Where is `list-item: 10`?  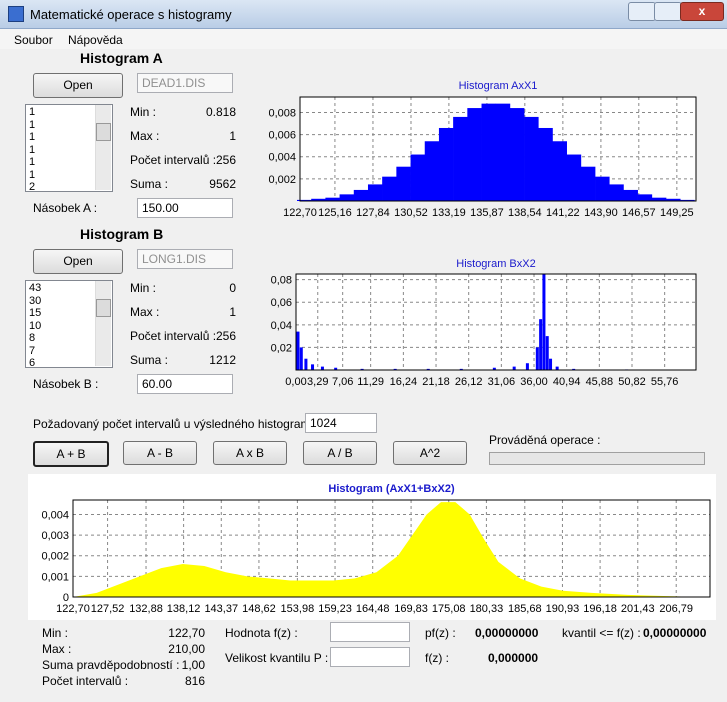 list-item: 10 is located at coordinates (35, 325).